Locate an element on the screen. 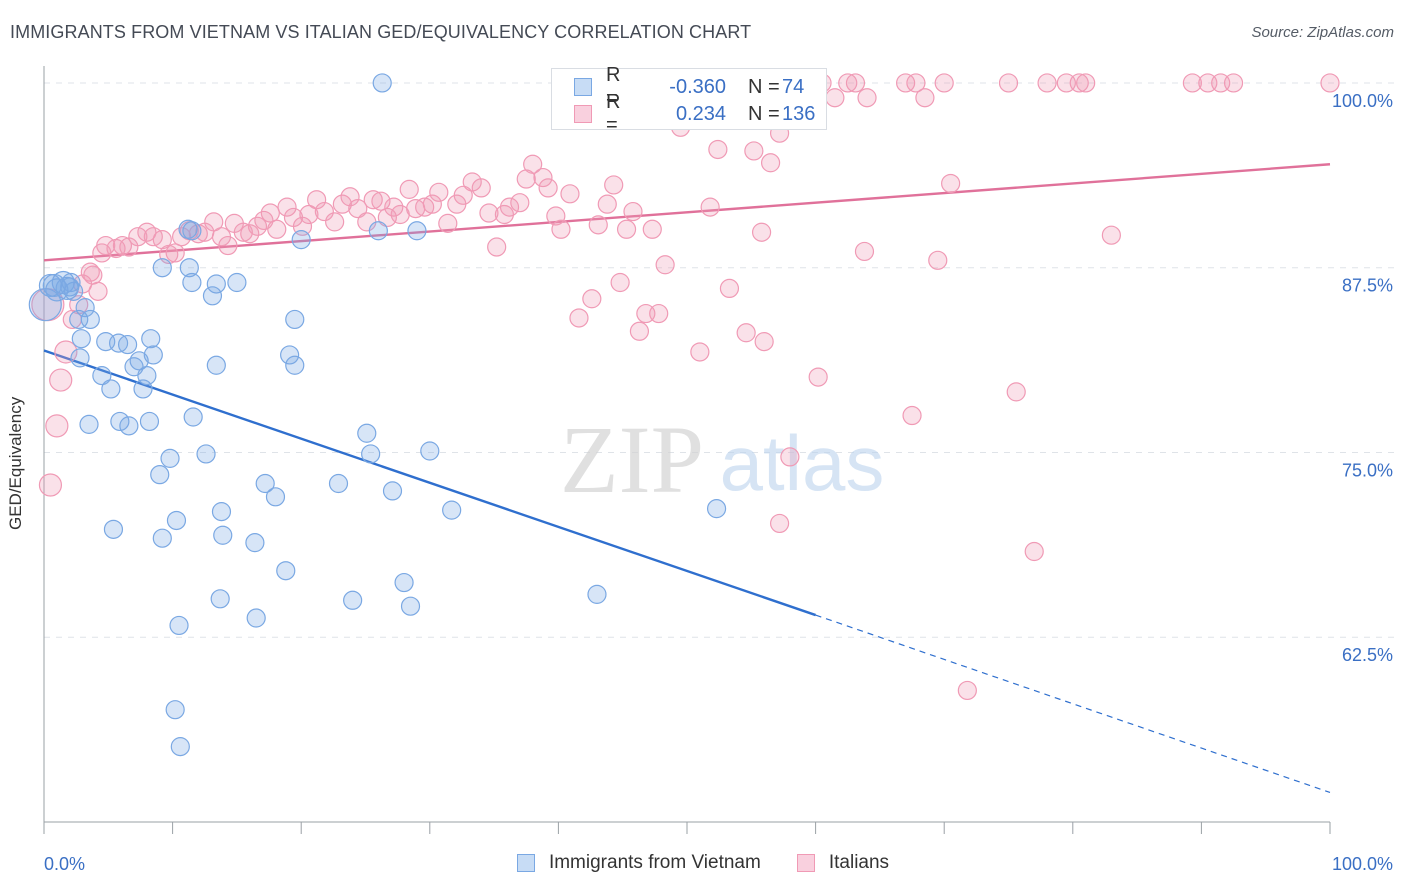 The height and width of the screenshot is (892, 1406). legend-r-label: R = is located at coordinates (613, 86).